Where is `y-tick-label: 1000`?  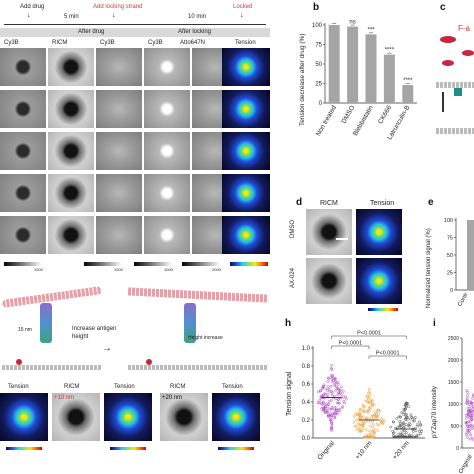
y-tick-label: 1000 is located at coordinates (453, 405).